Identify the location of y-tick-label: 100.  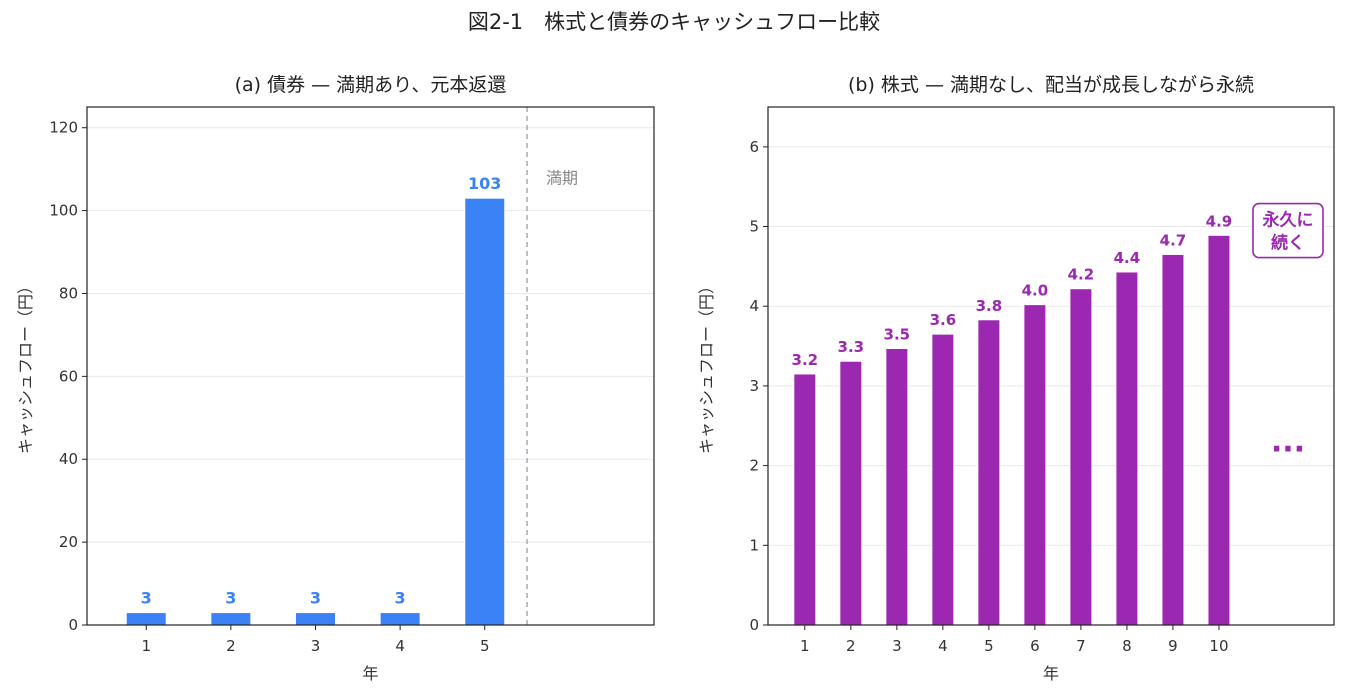
(63, 211).